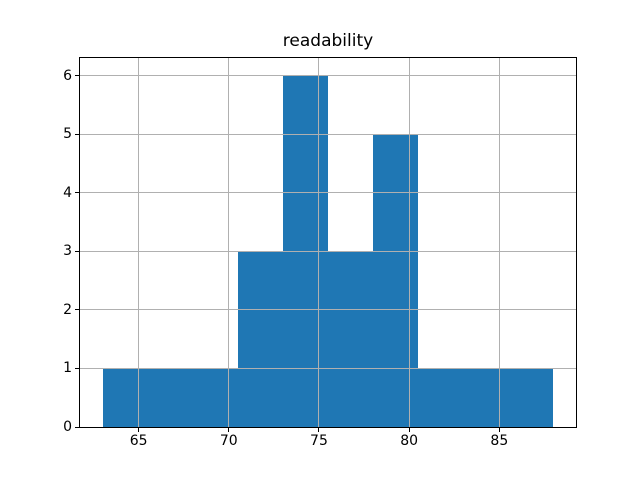 This screenshot has height=480, width=640. Describe the element at coordinates (67, 368) in the screenshot. I see `y-tick-label: 1` at that location.